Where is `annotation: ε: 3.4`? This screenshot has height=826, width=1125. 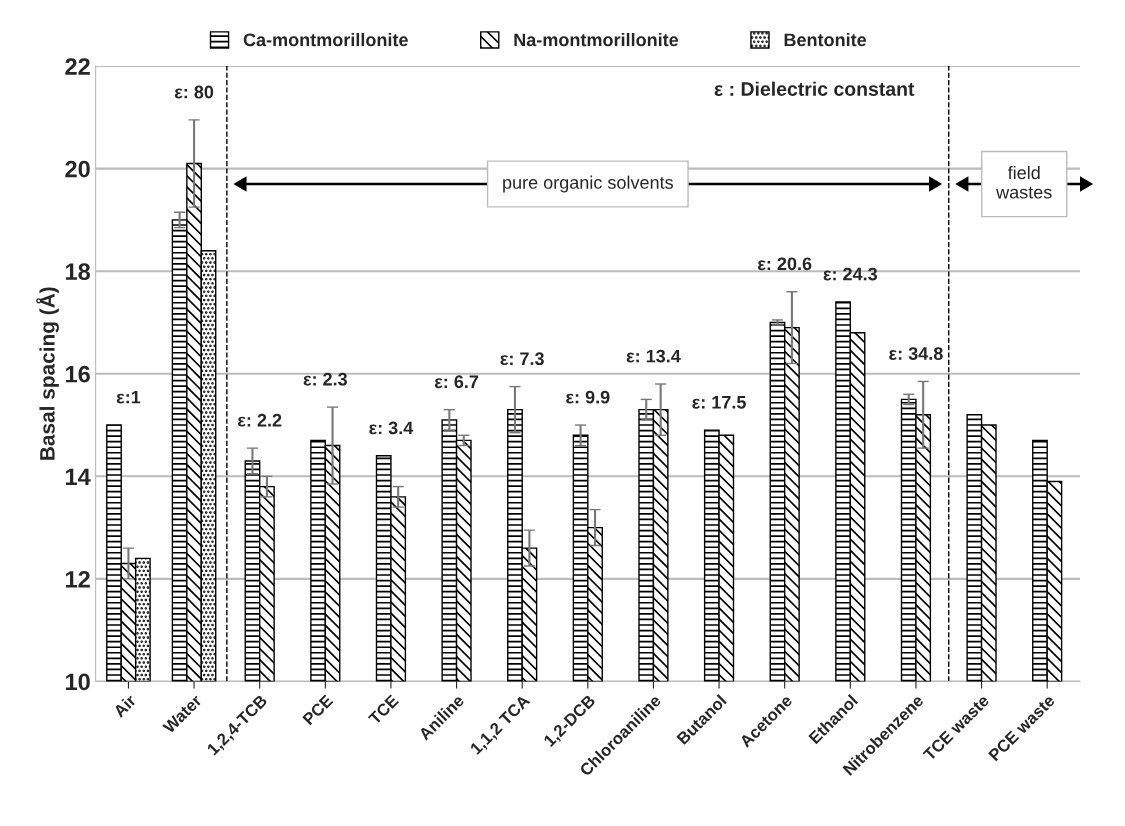
annotation: ε: 3.4 is located at coordinates (391, 428).